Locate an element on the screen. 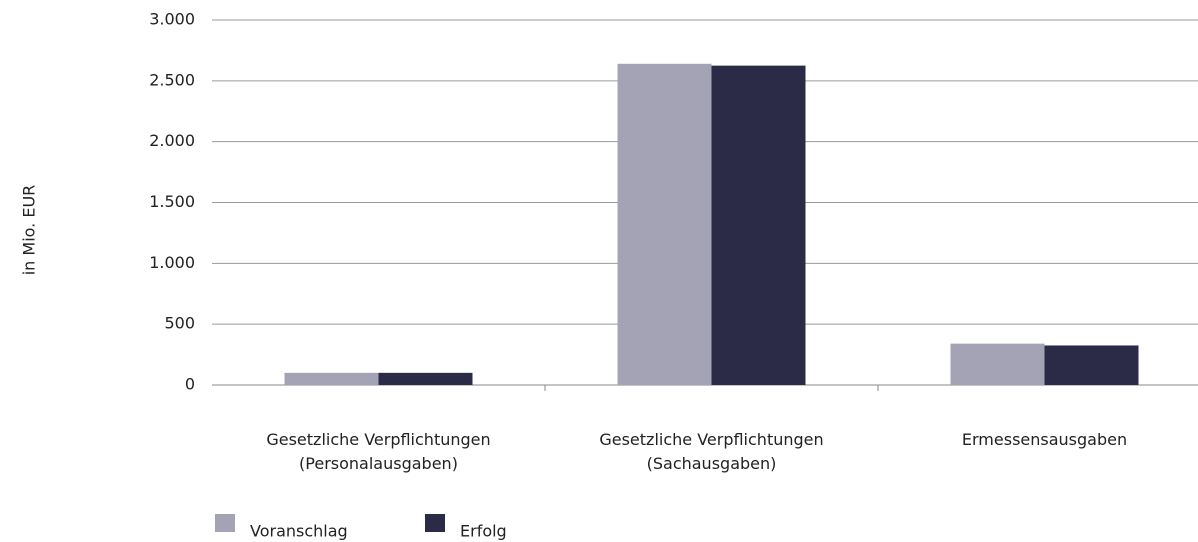 The width and height of the screenshot is (1198, 542). y-axis-label: in Mio. EUR is located at coordinates (29, 230).